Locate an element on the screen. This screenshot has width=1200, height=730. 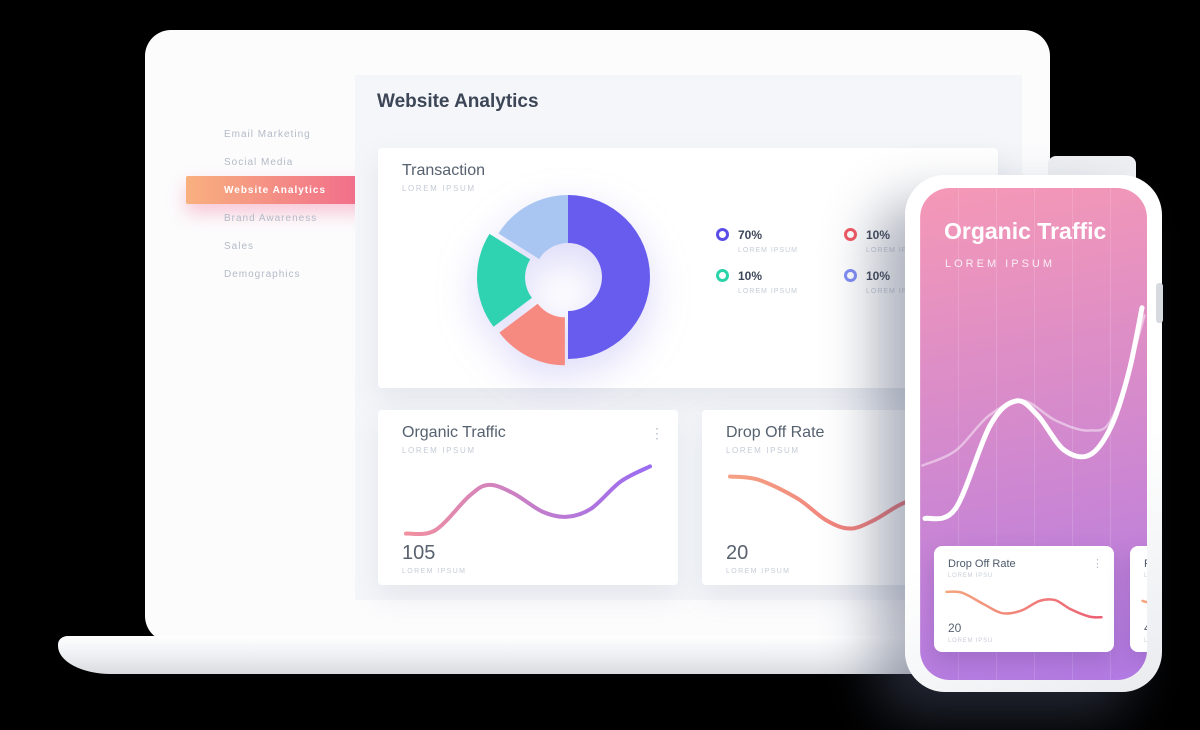
drop-card-subtitle: LOREM IPSUM is located at coordinates (763, 450).